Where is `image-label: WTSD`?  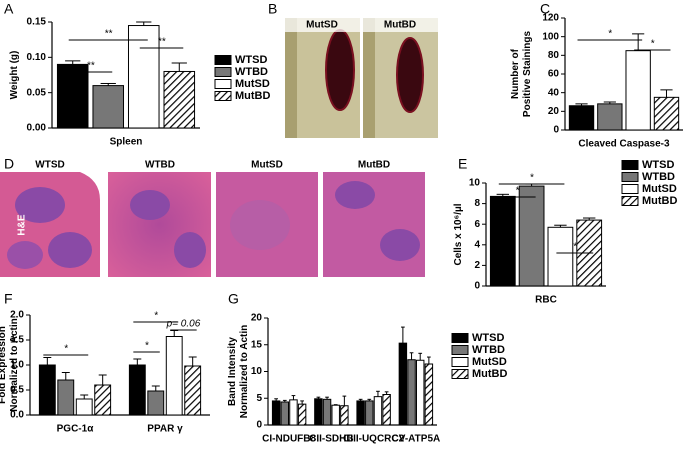 image-label: WTSD is located at coordinates (49, 165).